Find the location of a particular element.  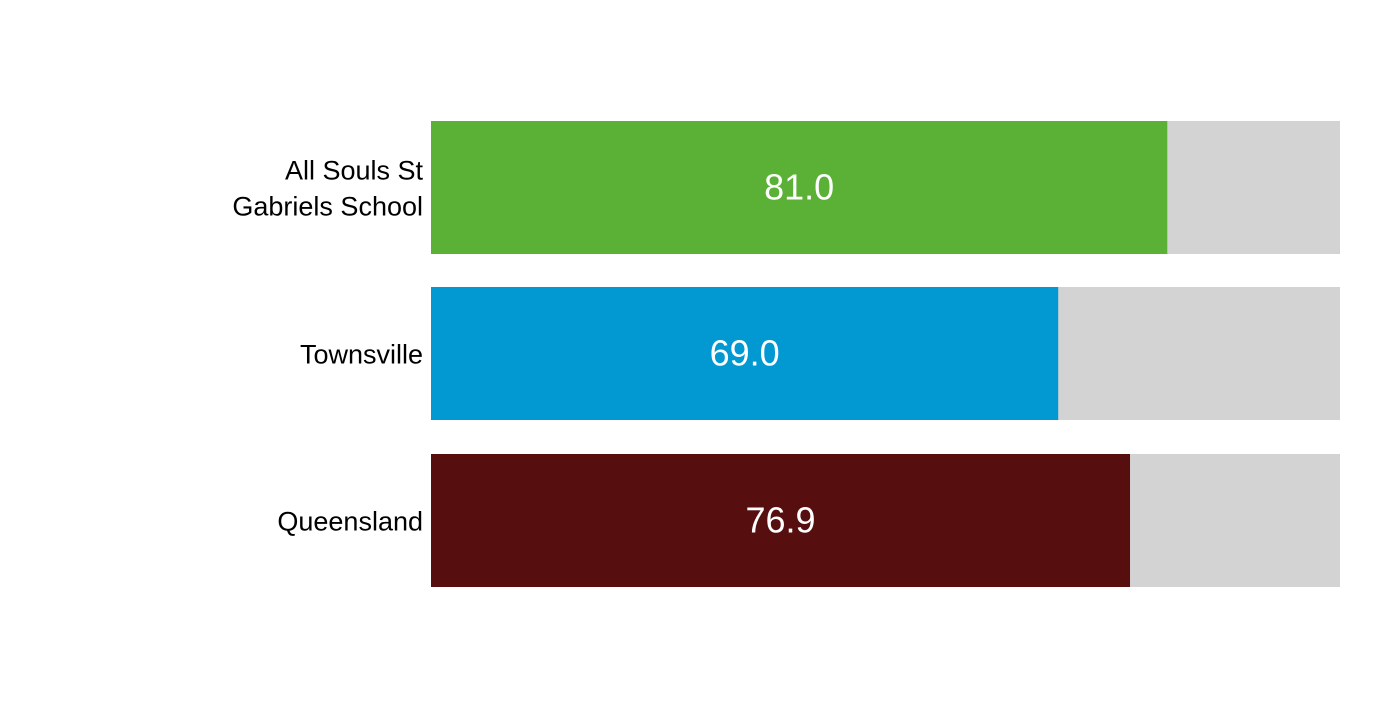

bar-queensland is located at coordinates (781, 520).